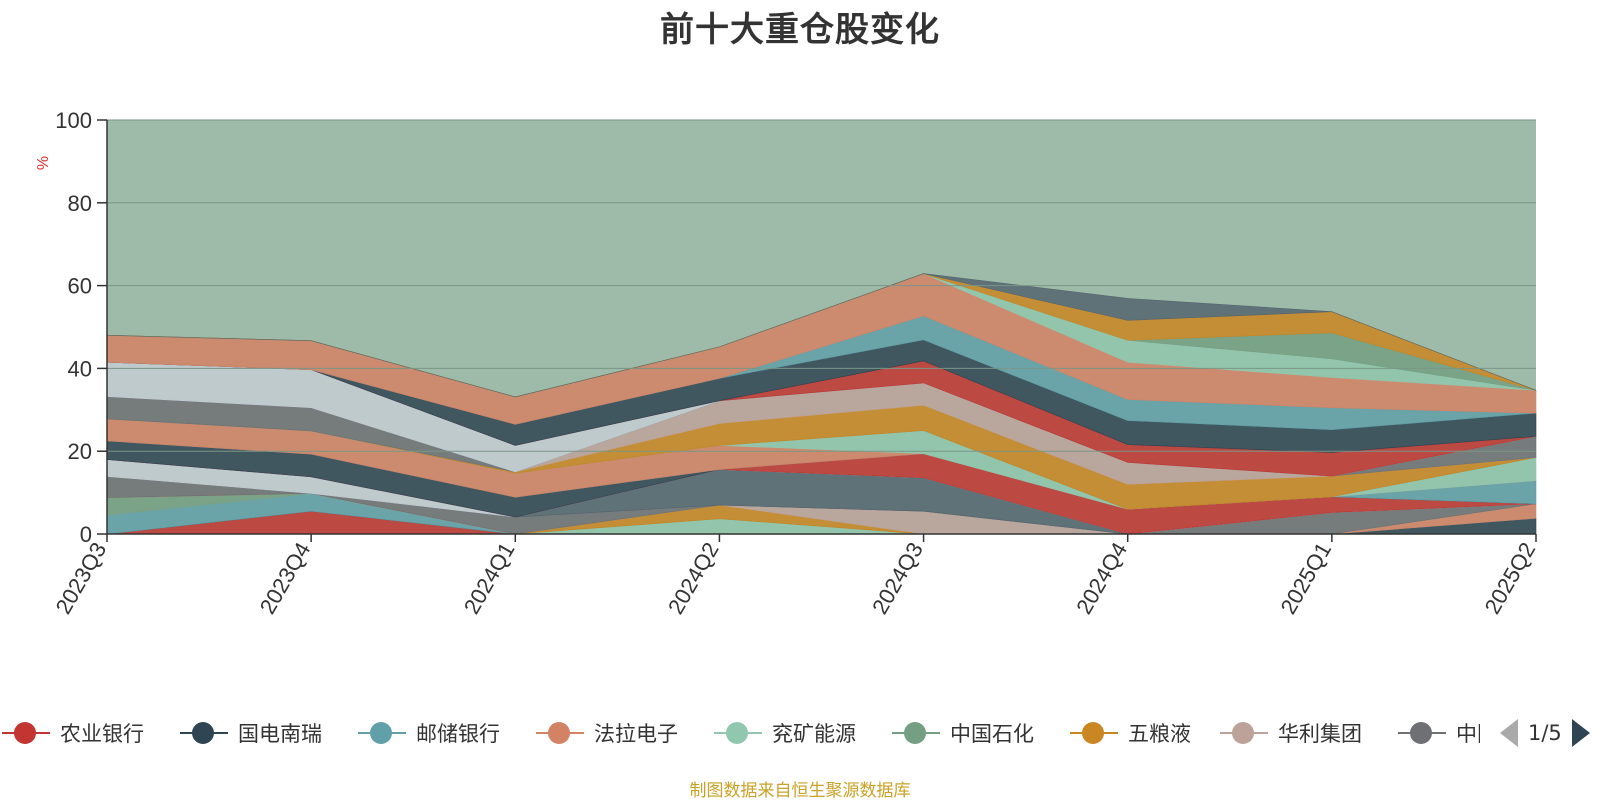 This screenshot has height=801, width=1600. I want to click on y-axis-label: %, so click(43, 163).